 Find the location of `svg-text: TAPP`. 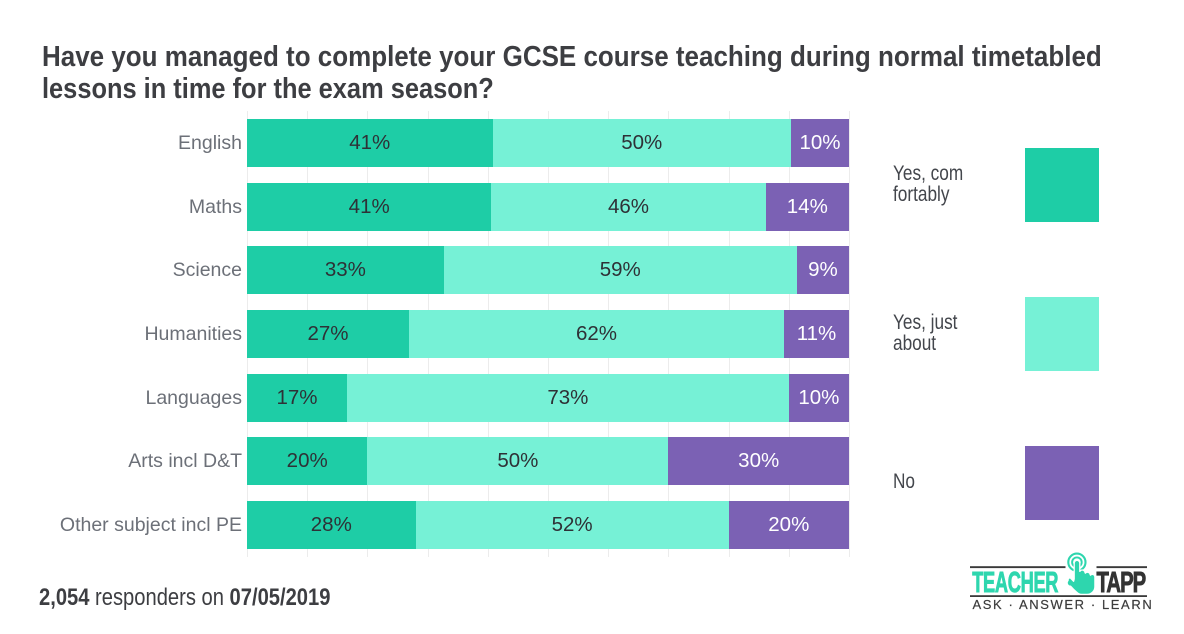

svg-text: TAPP is located at coordinates (1122, 583).